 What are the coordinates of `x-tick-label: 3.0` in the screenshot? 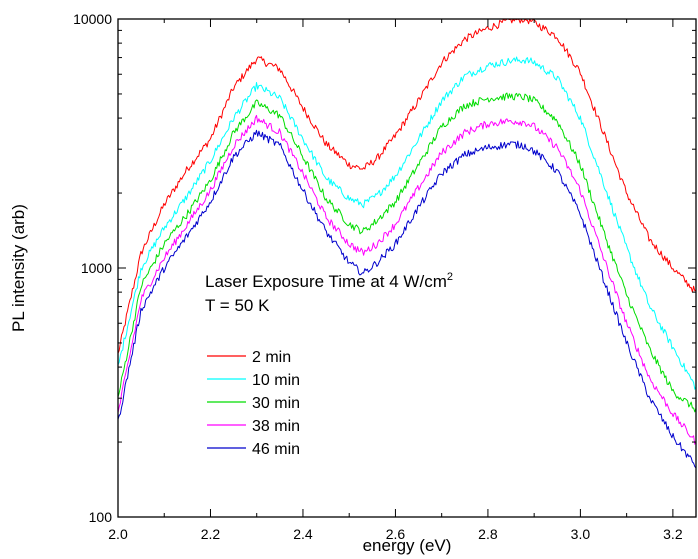 It's located at (581, 534).